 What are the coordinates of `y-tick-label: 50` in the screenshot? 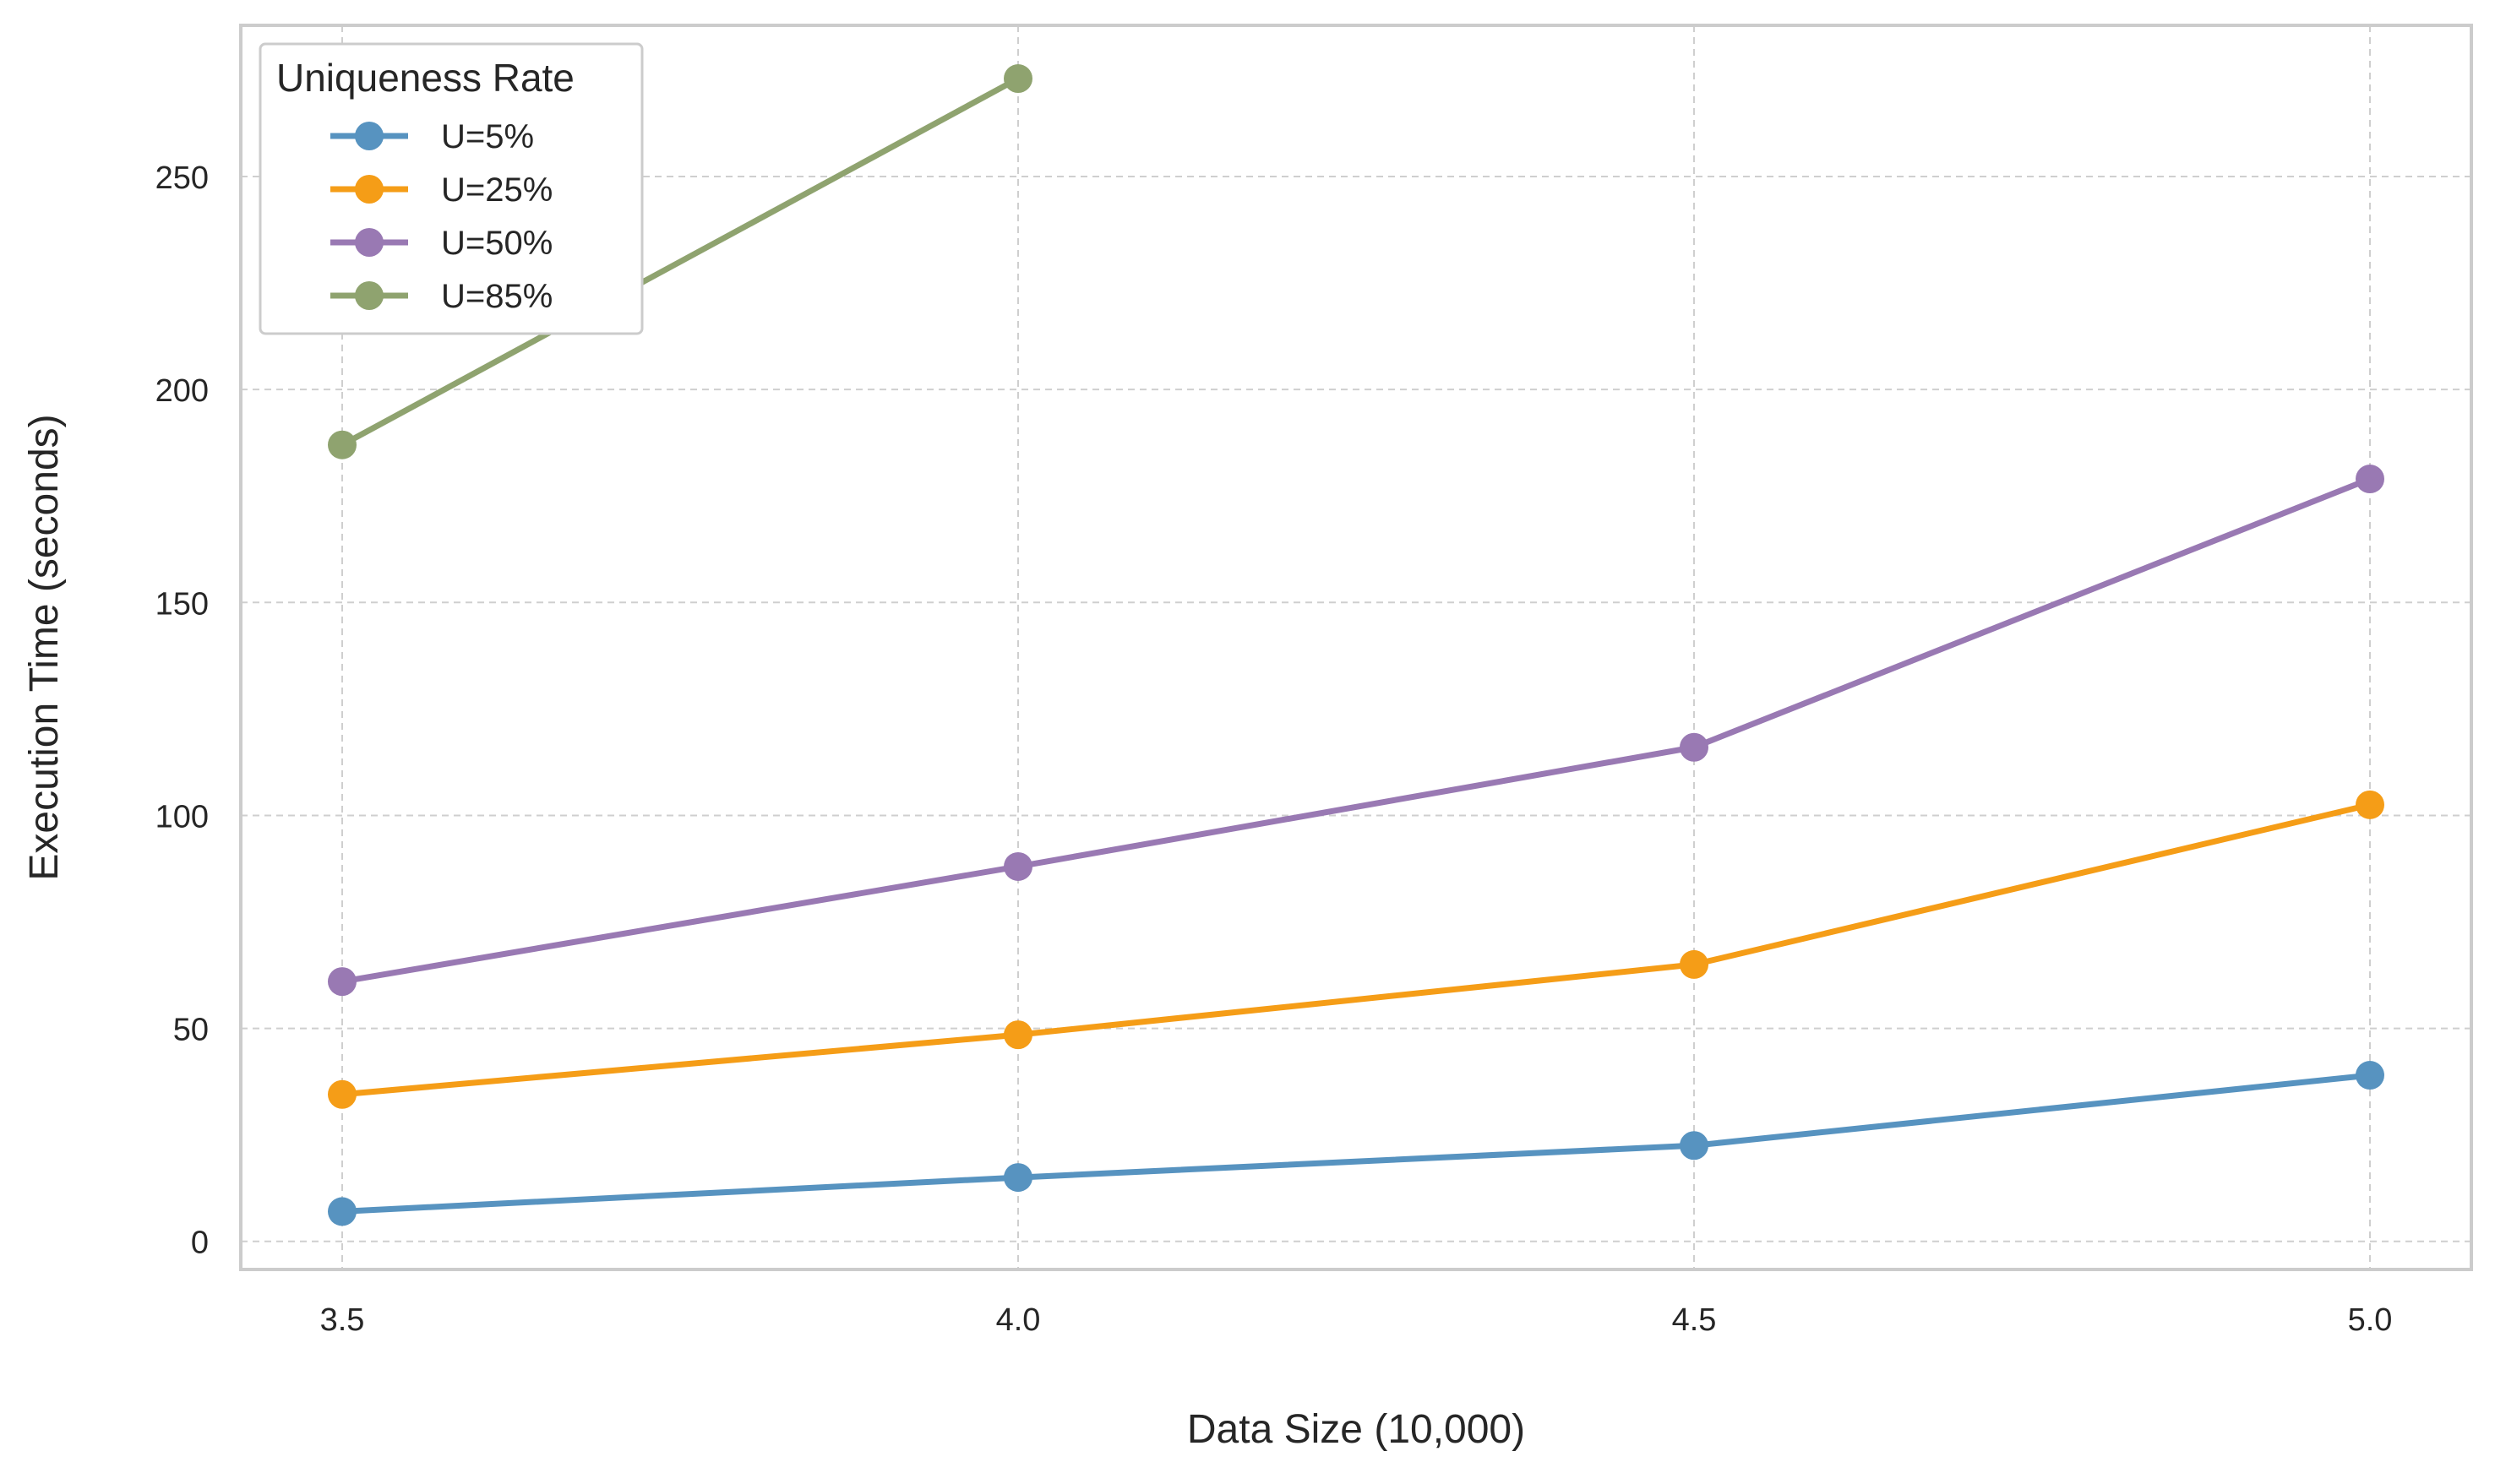 It's located at (191, 1030).